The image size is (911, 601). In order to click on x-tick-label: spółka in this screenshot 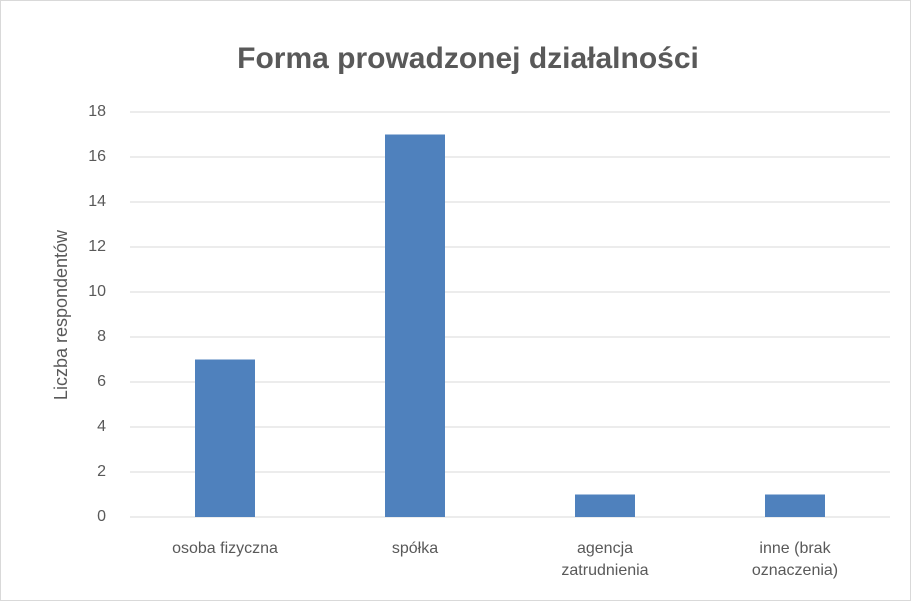, I will do `click(415, 548)`.